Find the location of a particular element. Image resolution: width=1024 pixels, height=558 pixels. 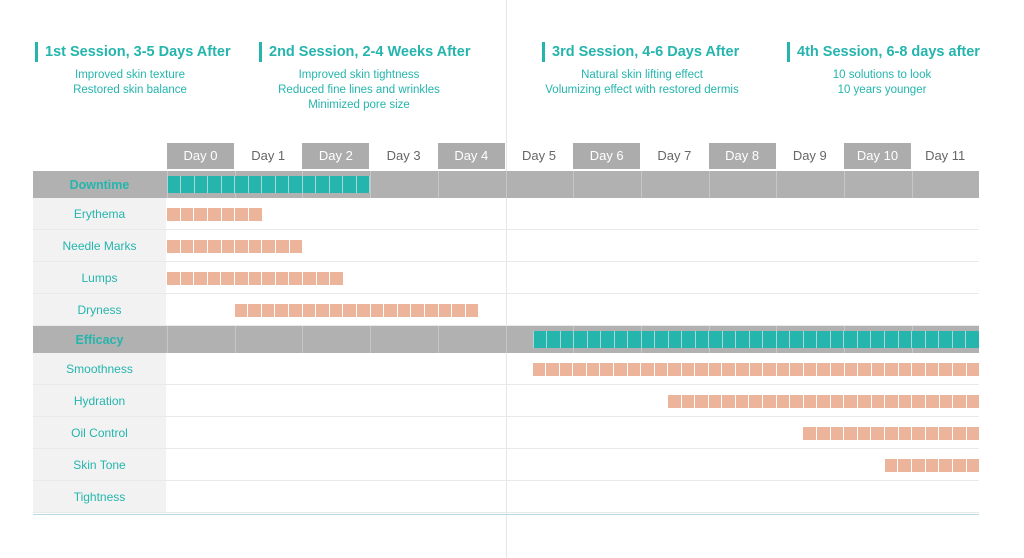

day-header-10: Day 10 is located at coordinates (877, 156).